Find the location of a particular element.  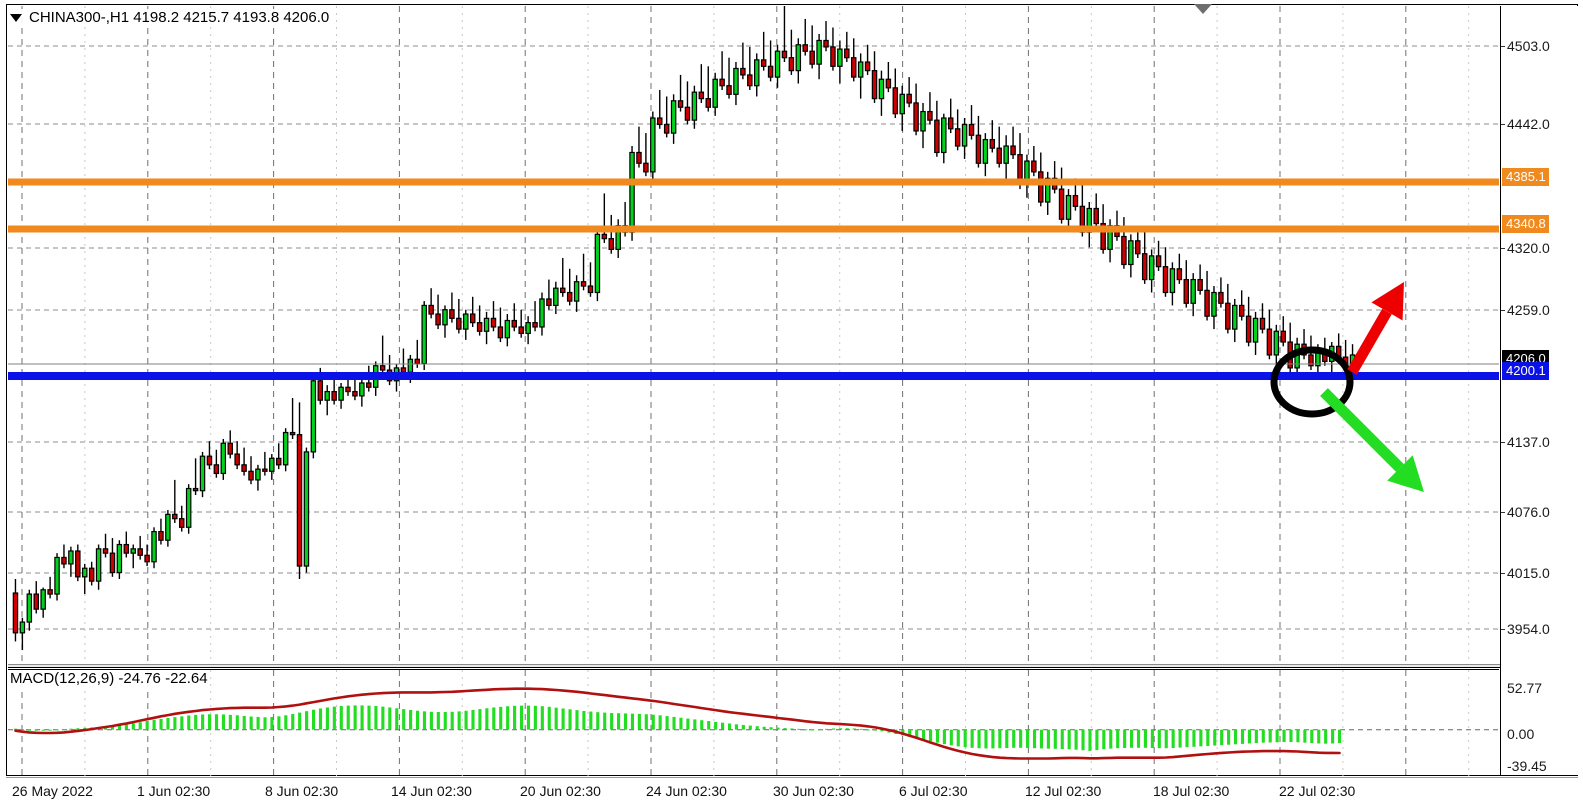

time-scale-label: 8 Jun 02:30 is located at coordinates (302, 791).